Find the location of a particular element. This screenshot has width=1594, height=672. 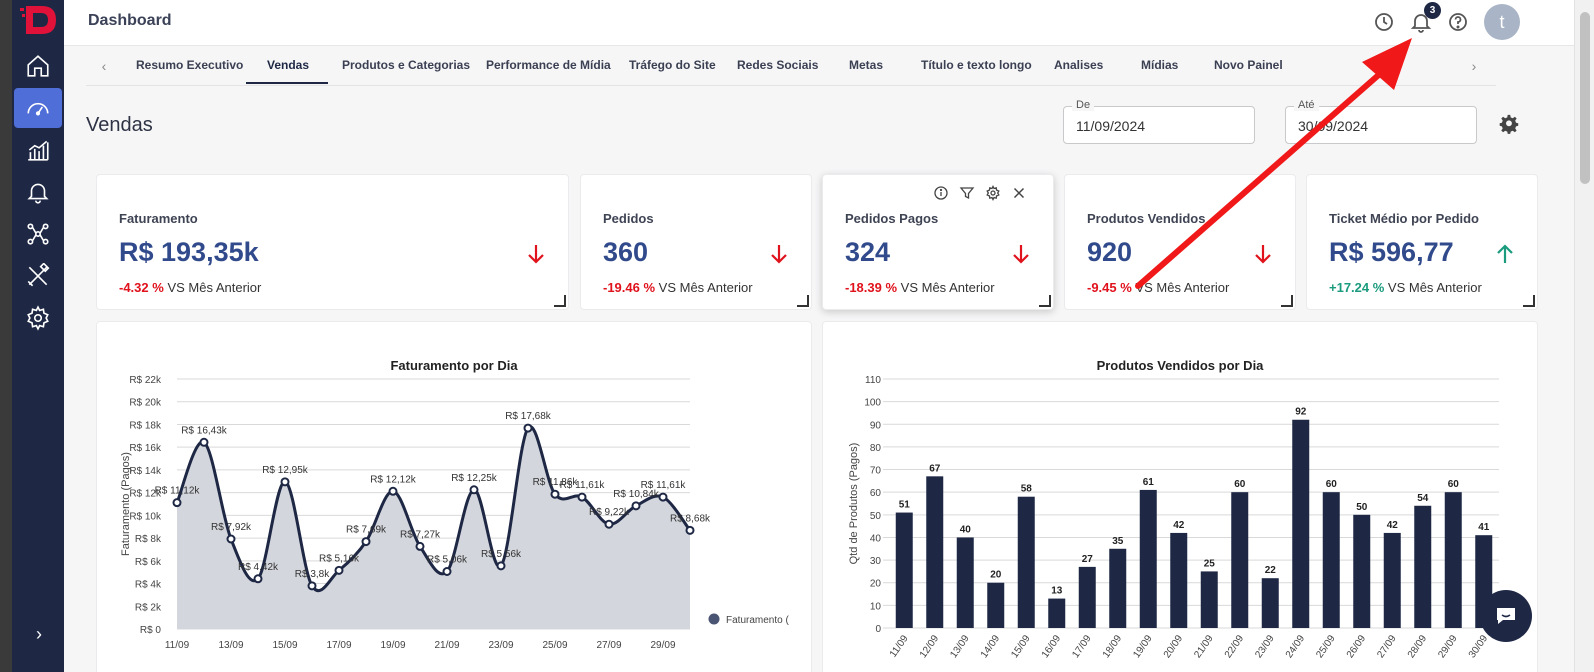

bar-value-label: 41 is located at coordinates (1484, 527).